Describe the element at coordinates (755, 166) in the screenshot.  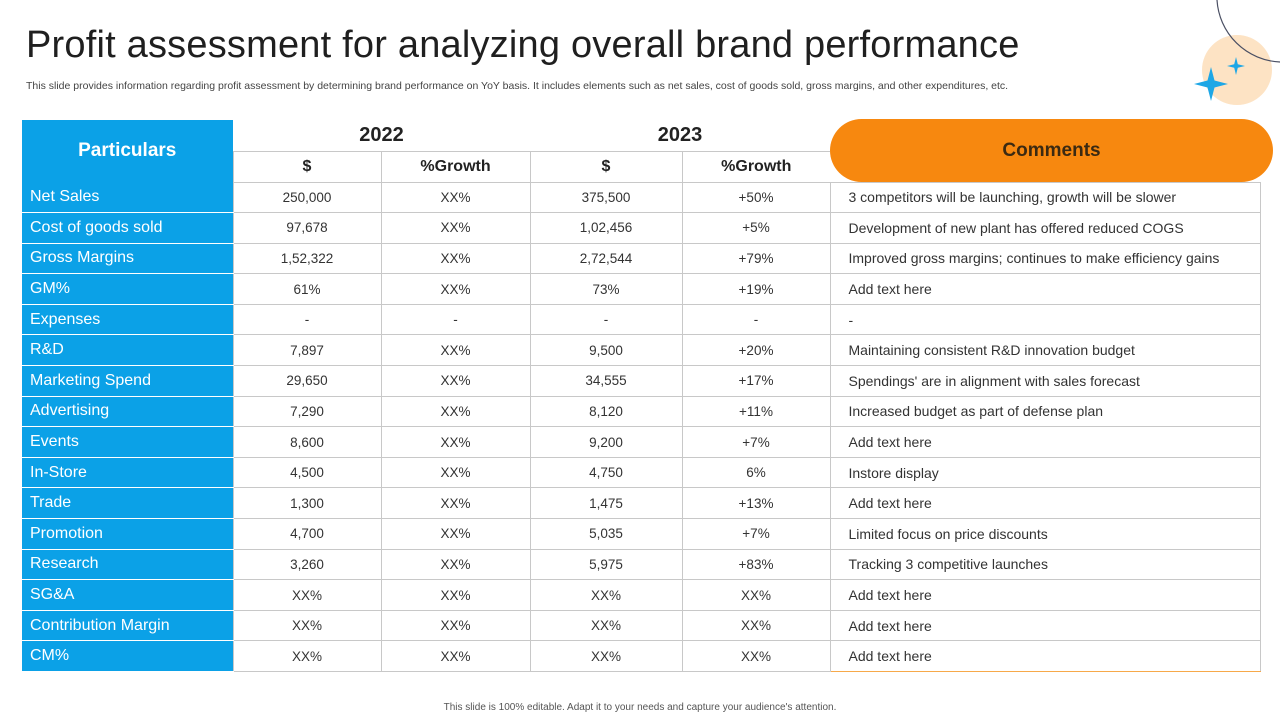
I see `column-header-growth-2023: %Growth` at that location.